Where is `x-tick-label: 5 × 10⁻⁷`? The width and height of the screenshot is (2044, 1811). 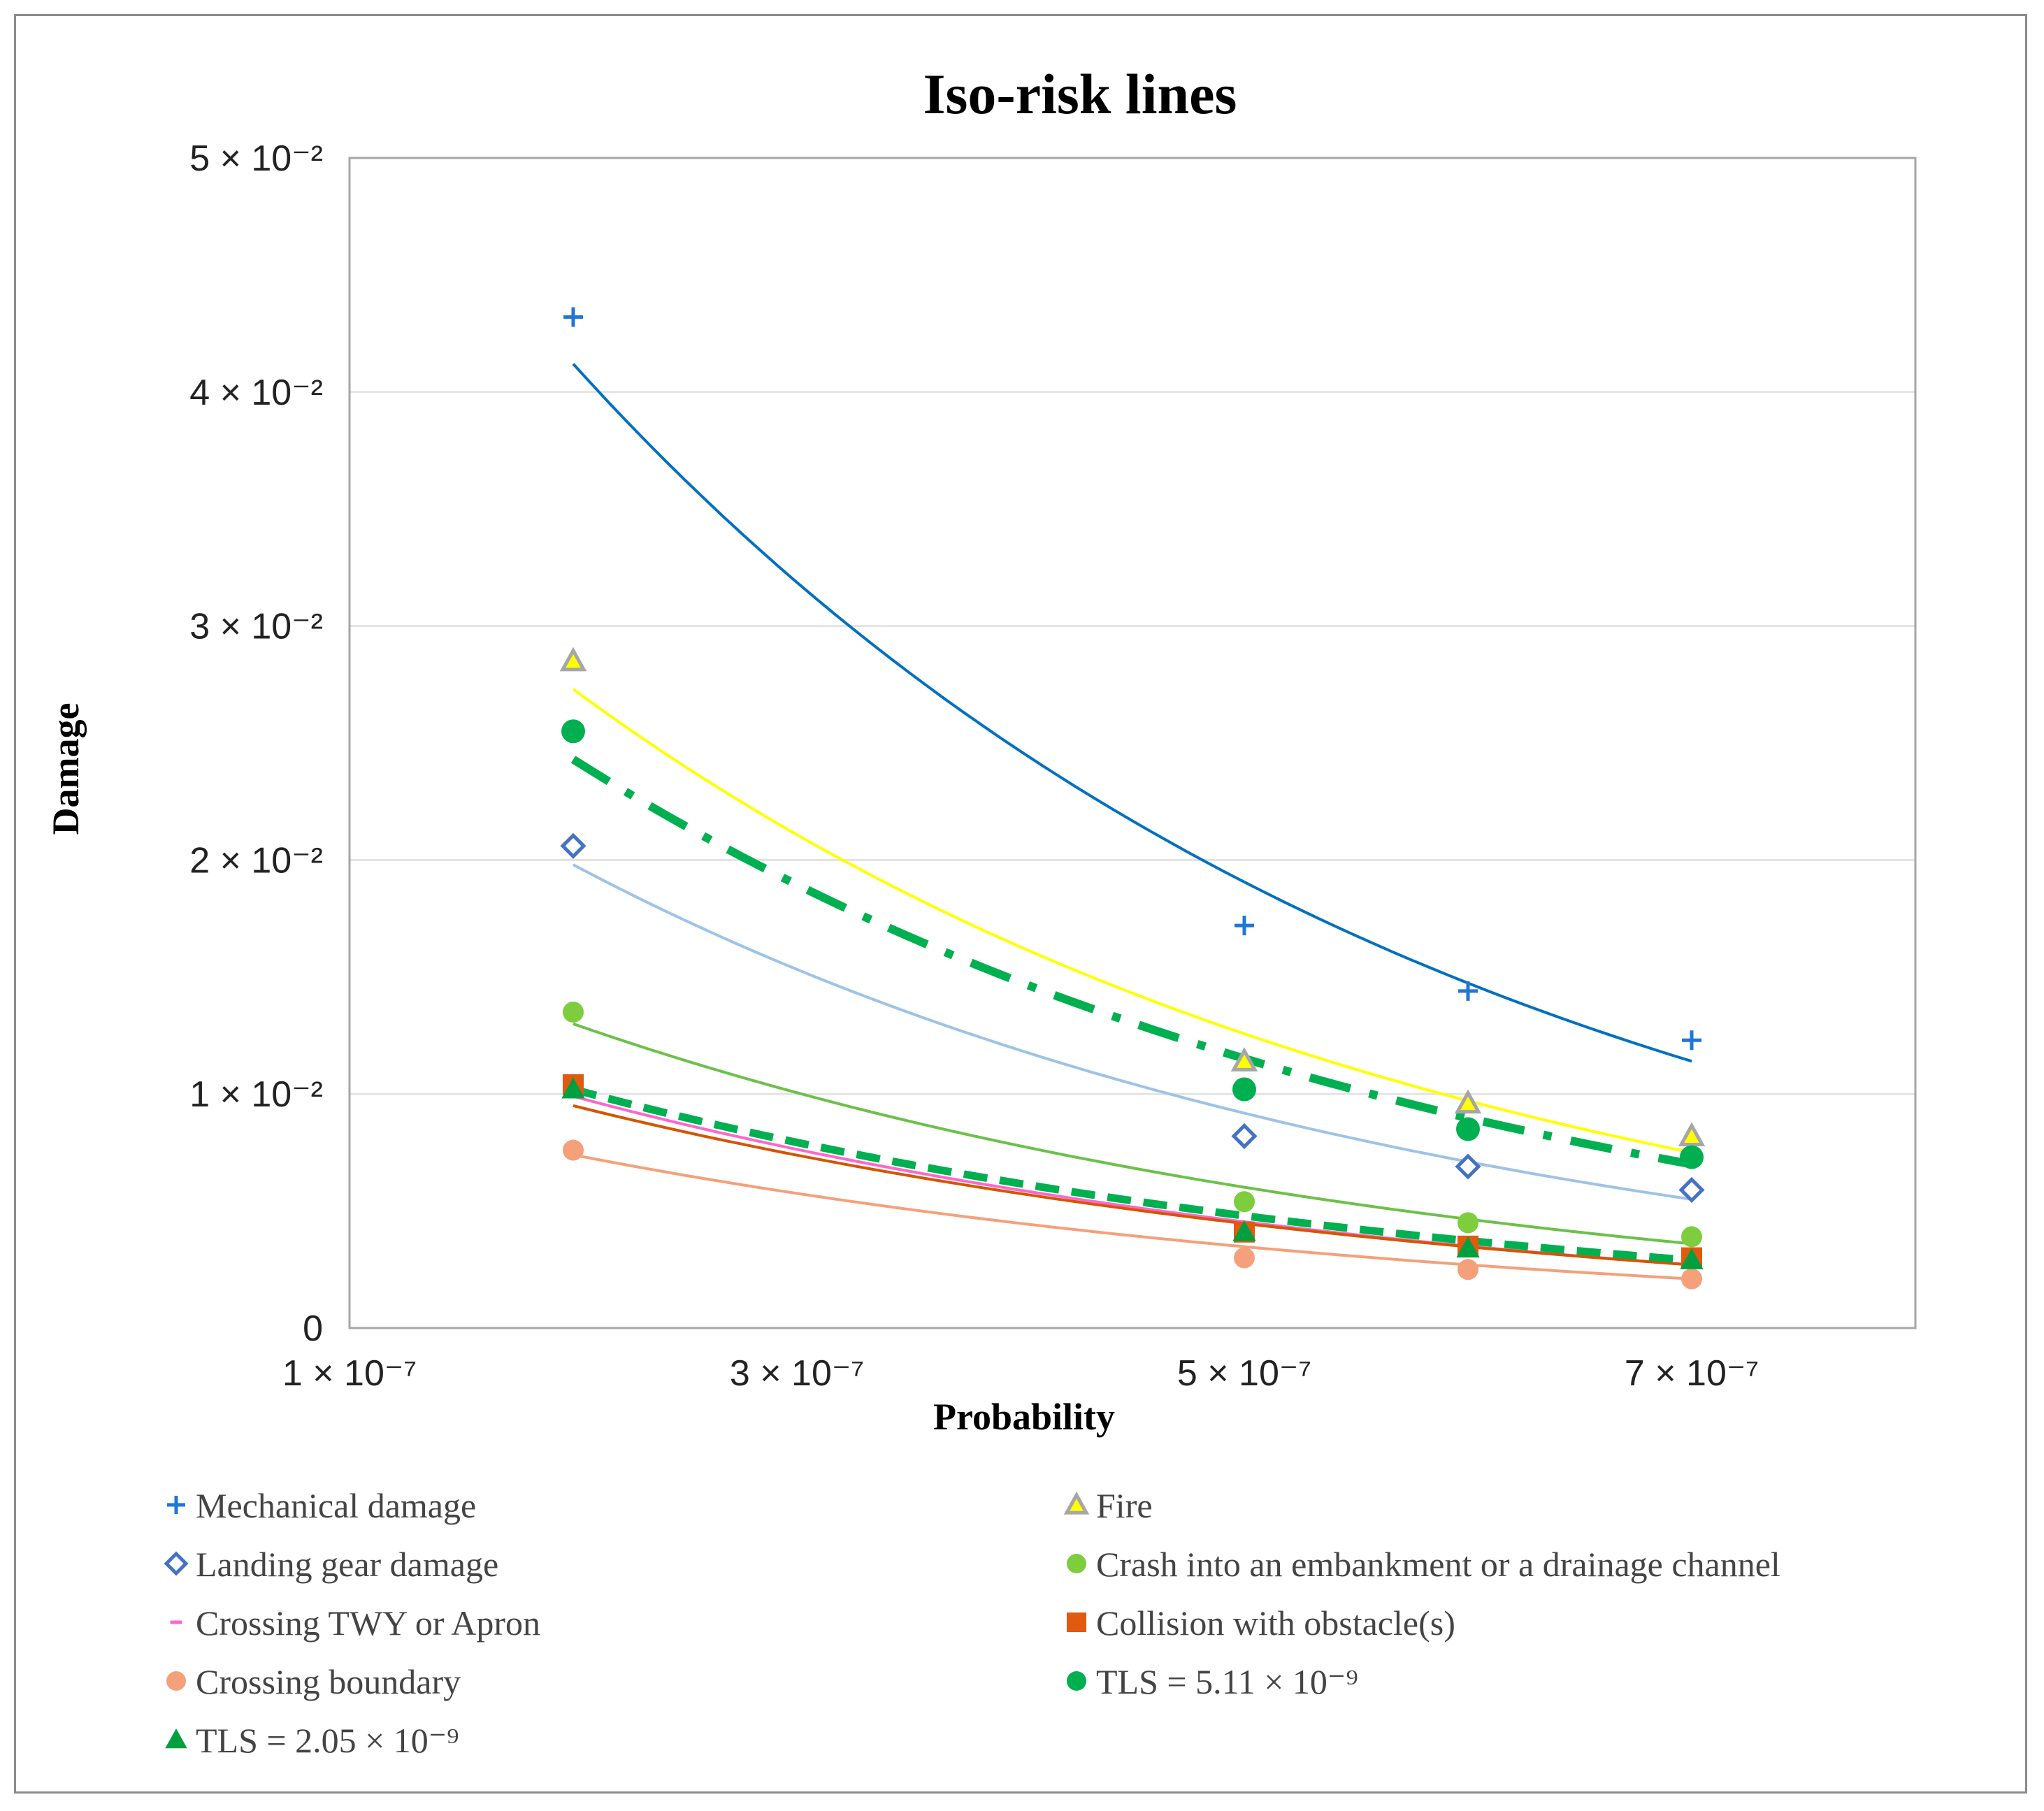
x-tick-label: 5 × 10⁻⁷ is located at coordinates (1244, 1373).